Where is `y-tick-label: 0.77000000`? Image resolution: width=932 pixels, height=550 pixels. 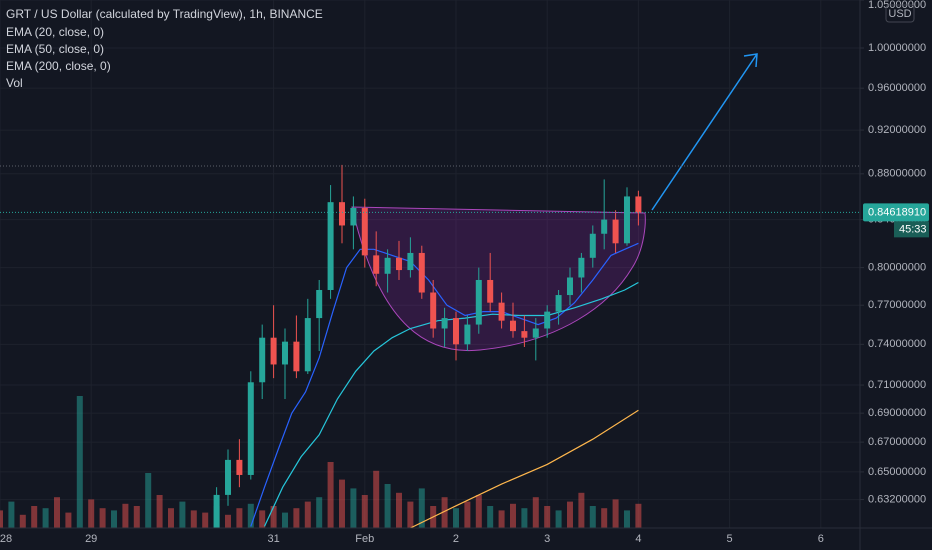 y-tick-label: 0.77000000 is located at coordinates (897, 305).